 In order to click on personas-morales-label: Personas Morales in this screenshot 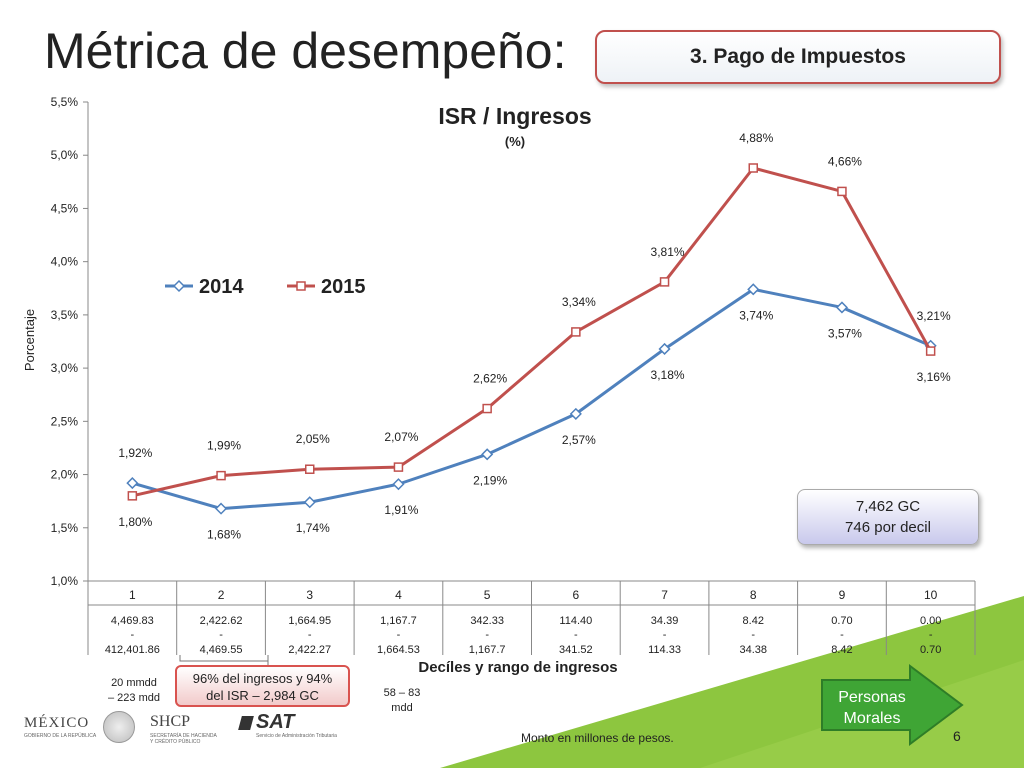, I will do `click(872, 708)`.